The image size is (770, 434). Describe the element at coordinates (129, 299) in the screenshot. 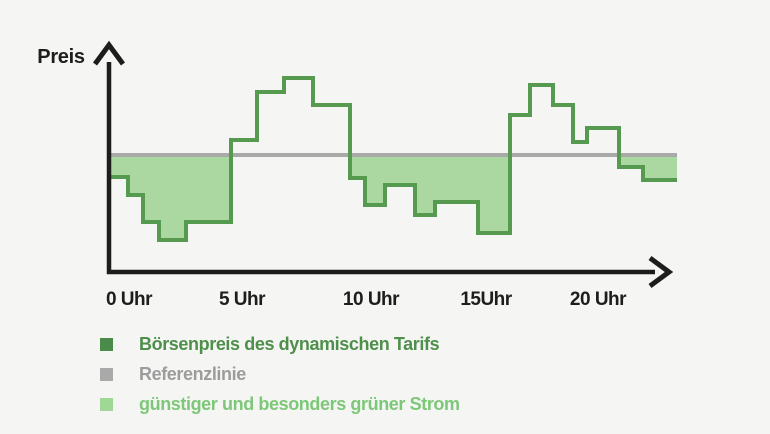

I see `x-tick-label: 0 Uhr` at that location.